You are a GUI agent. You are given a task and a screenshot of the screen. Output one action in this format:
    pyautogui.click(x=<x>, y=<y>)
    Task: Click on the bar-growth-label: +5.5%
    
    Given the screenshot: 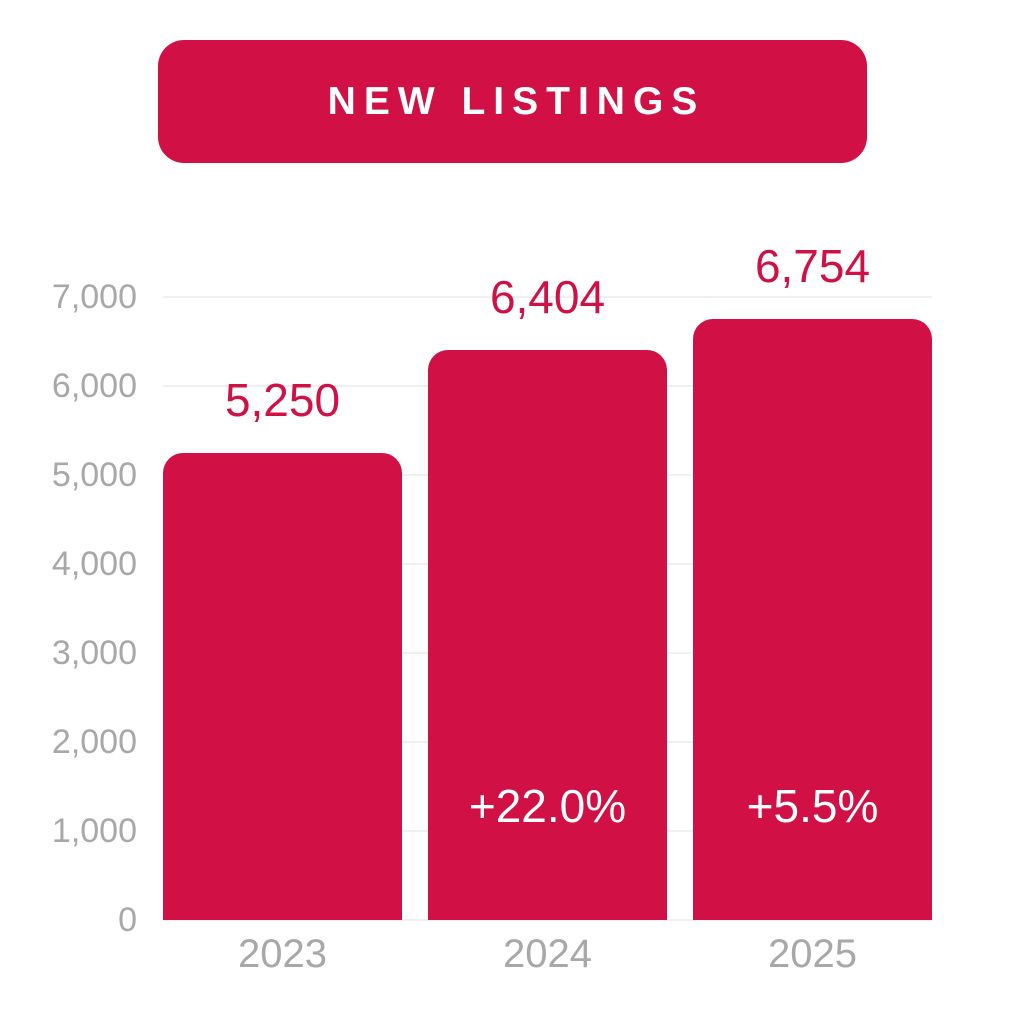 What is the action you would take?
    pyautogui.click(x=812, y=806)
    